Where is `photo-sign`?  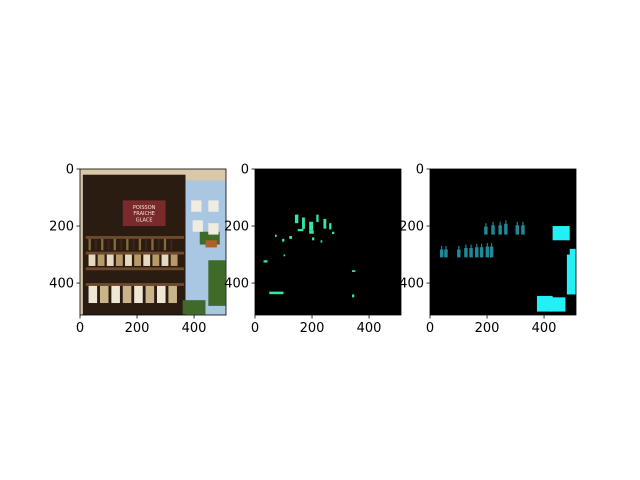
photo-sign is located at coordinates (144, 213).